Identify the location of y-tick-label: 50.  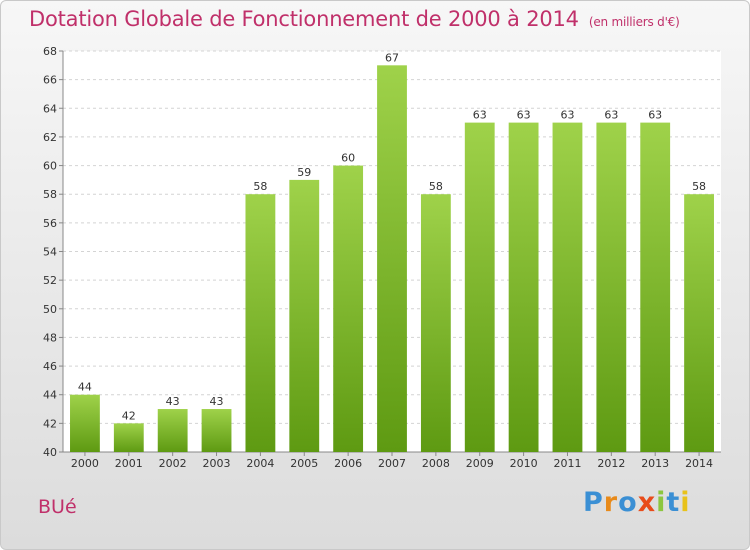
(50, 309).